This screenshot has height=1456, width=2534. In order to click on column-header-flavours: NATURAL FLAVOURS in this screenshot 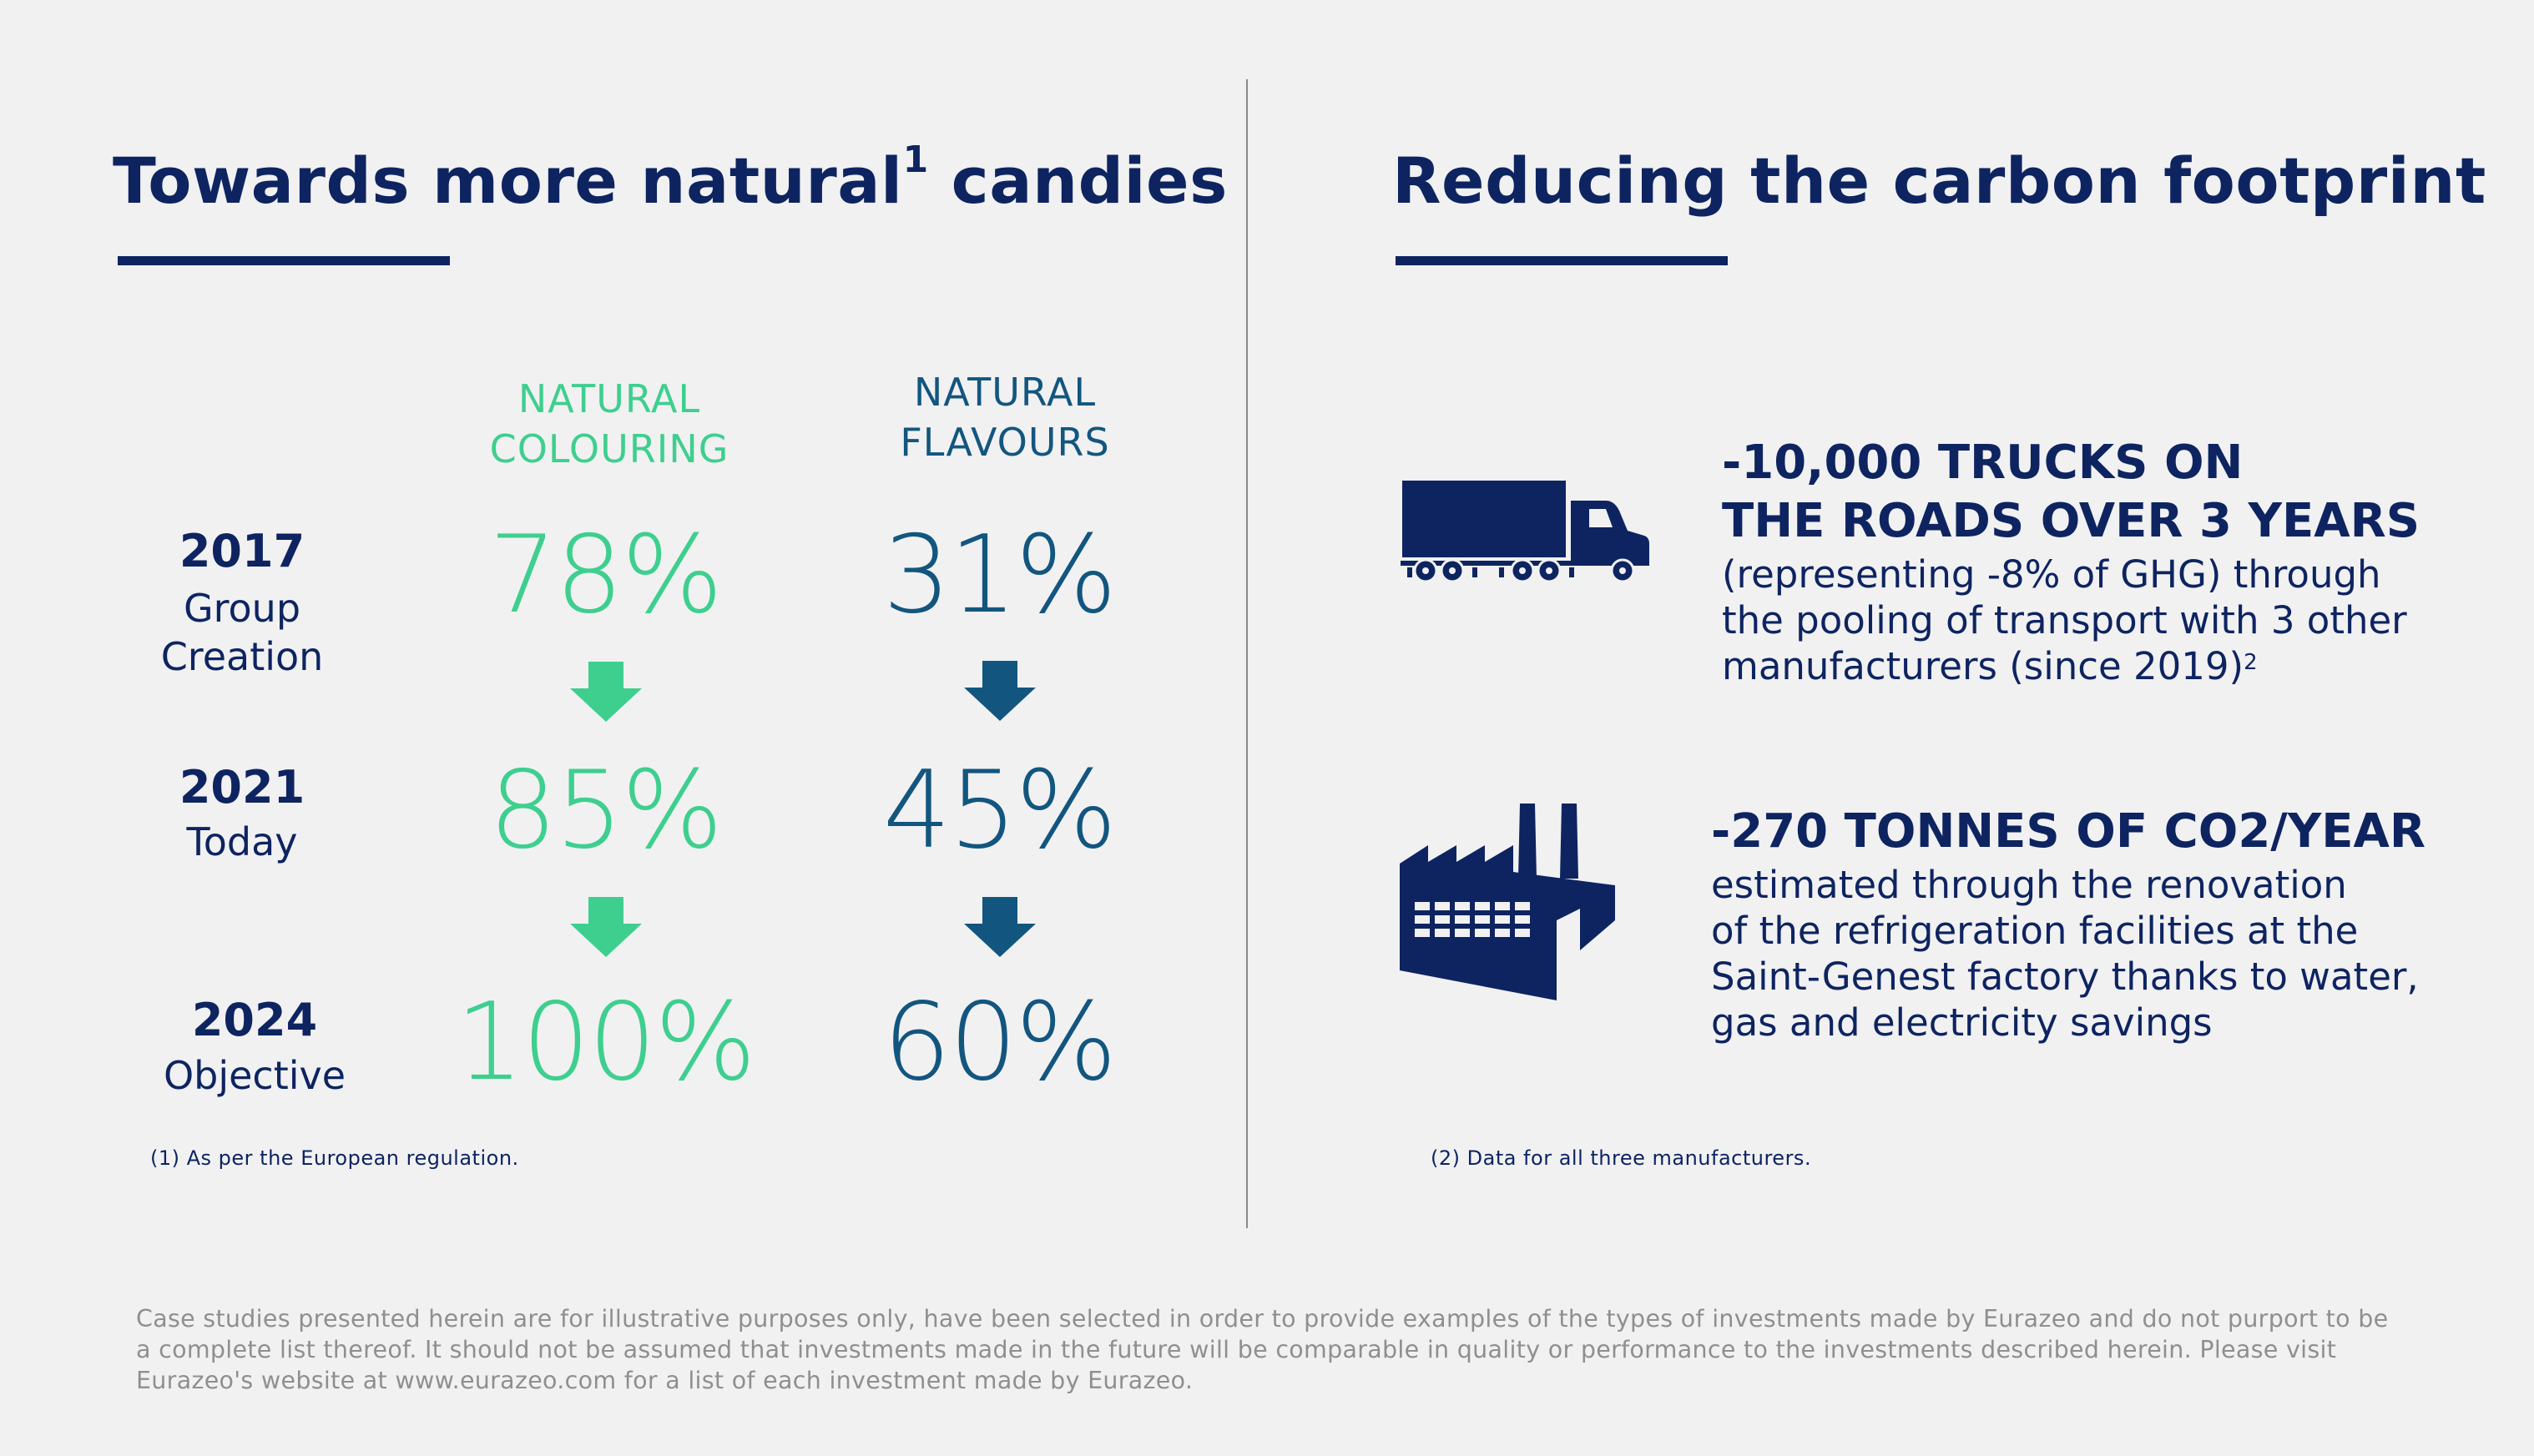, I will do `click(1005, 417)`.